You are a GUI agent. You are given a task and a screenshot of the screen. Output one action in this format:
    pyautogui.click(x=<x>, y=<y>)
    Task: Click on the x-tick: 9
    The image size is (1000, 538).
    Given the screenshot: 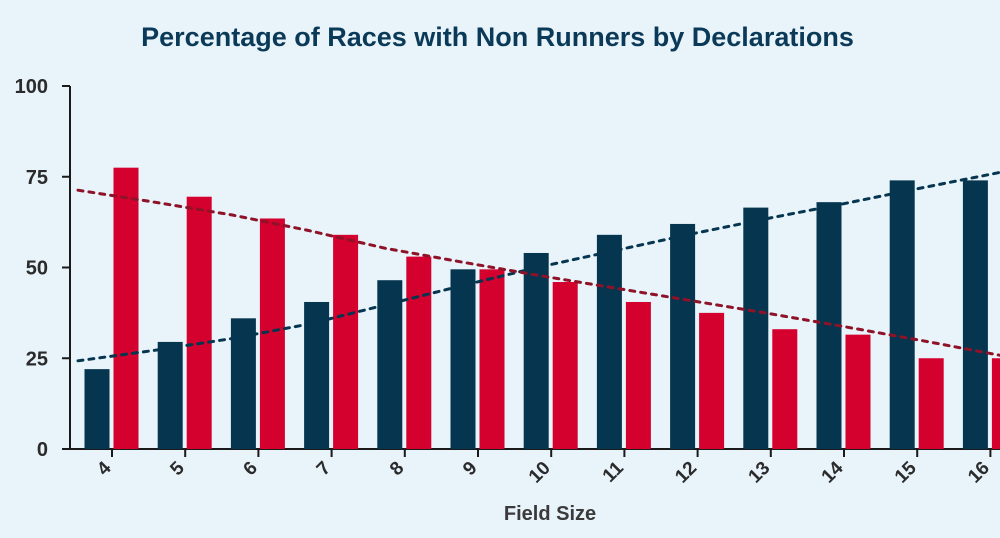 What is the action you would take?
    pyautogui.click(x=470, y=464)
    